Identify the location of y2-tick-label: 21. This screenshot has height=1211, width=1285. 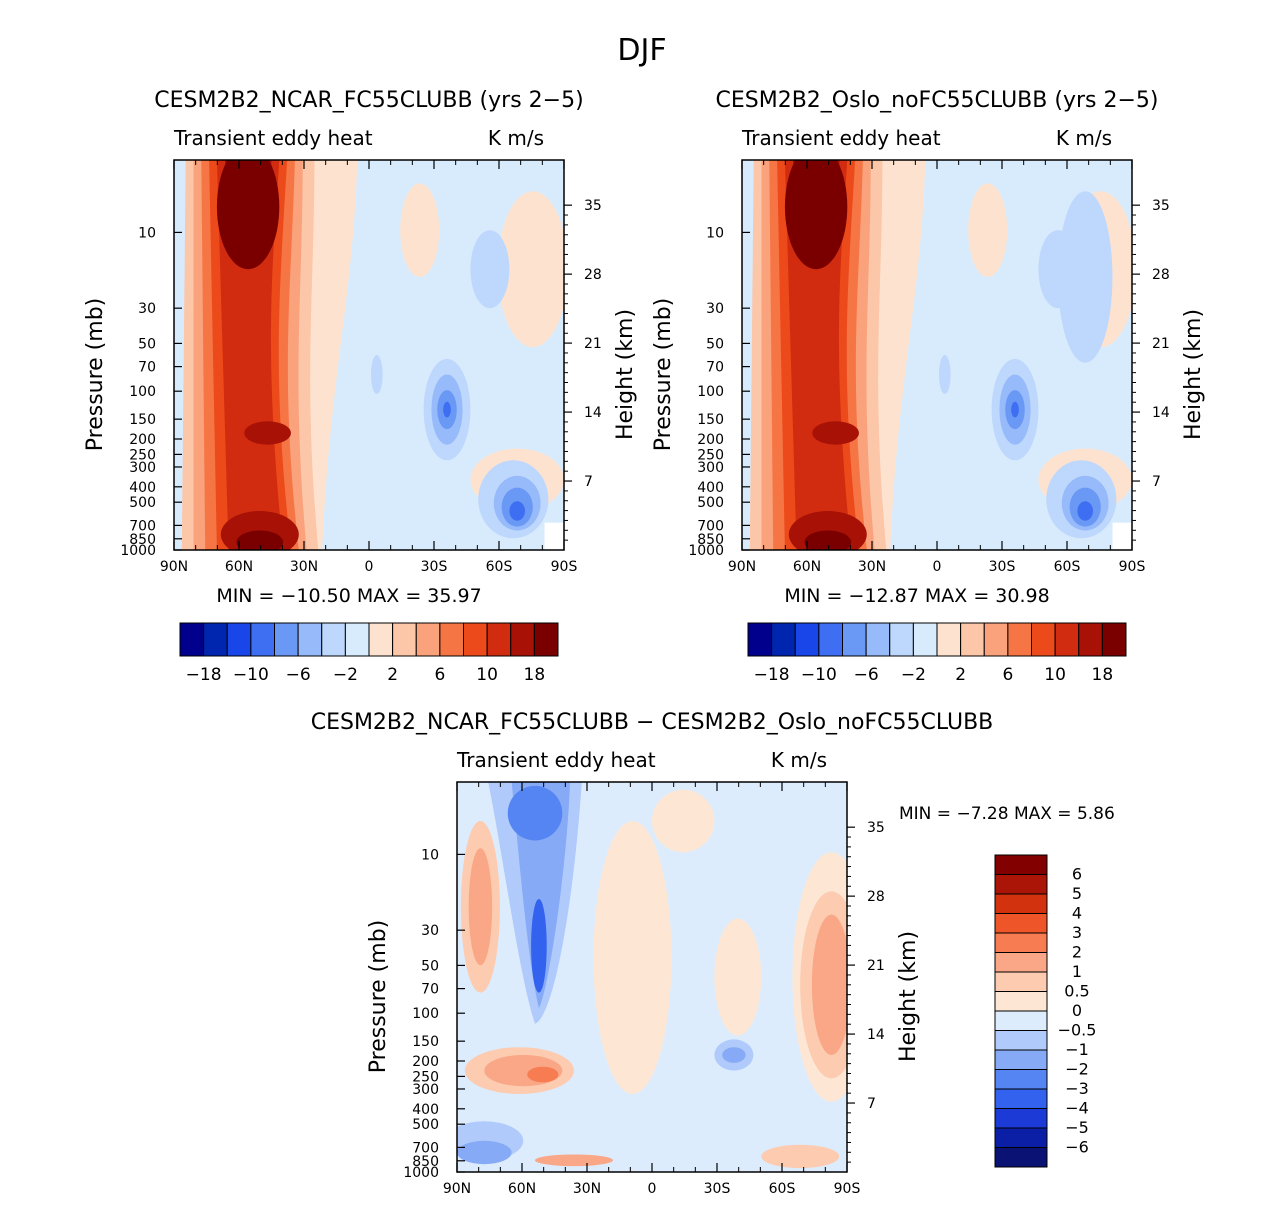
(876, 966).